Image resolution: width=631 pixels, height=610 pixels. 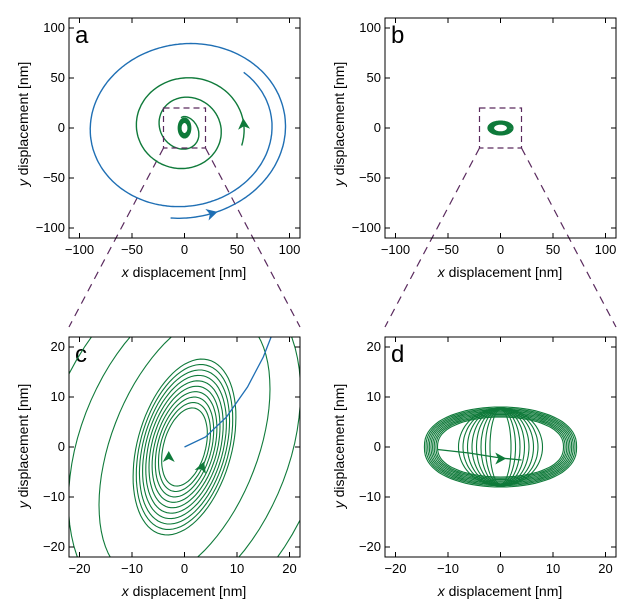 I want to click on panel-b-zoom-box, so click(x=500, y=128).